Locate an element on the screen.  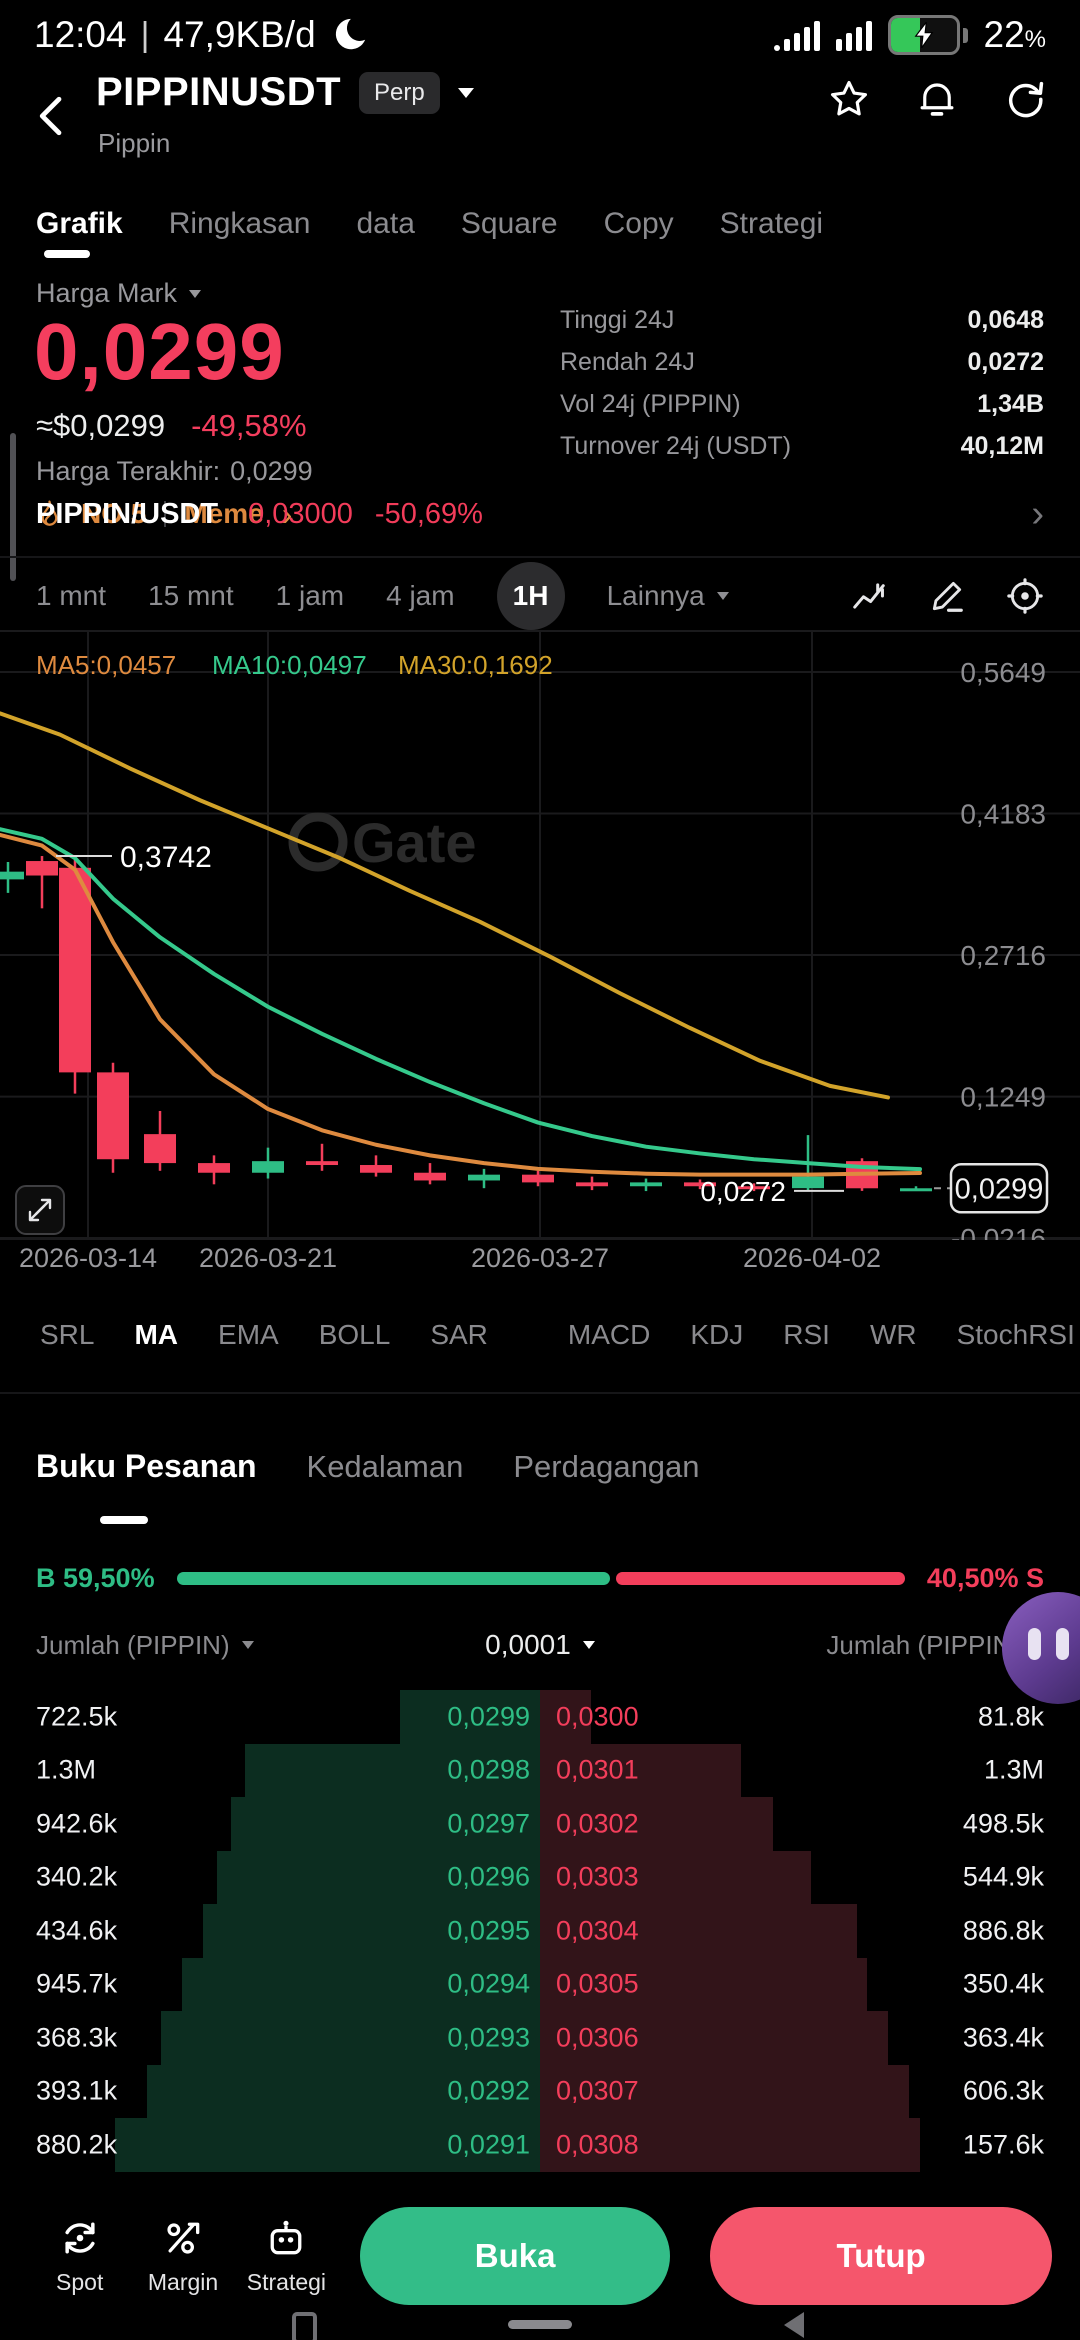
expand-chart-icon is located at coordinates (40, 1210).